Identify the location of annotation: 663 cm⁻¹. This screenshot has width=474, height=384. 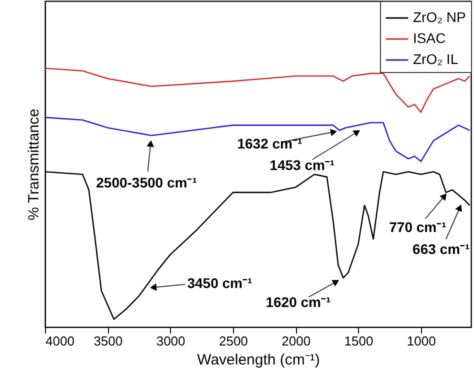
(441, 249).